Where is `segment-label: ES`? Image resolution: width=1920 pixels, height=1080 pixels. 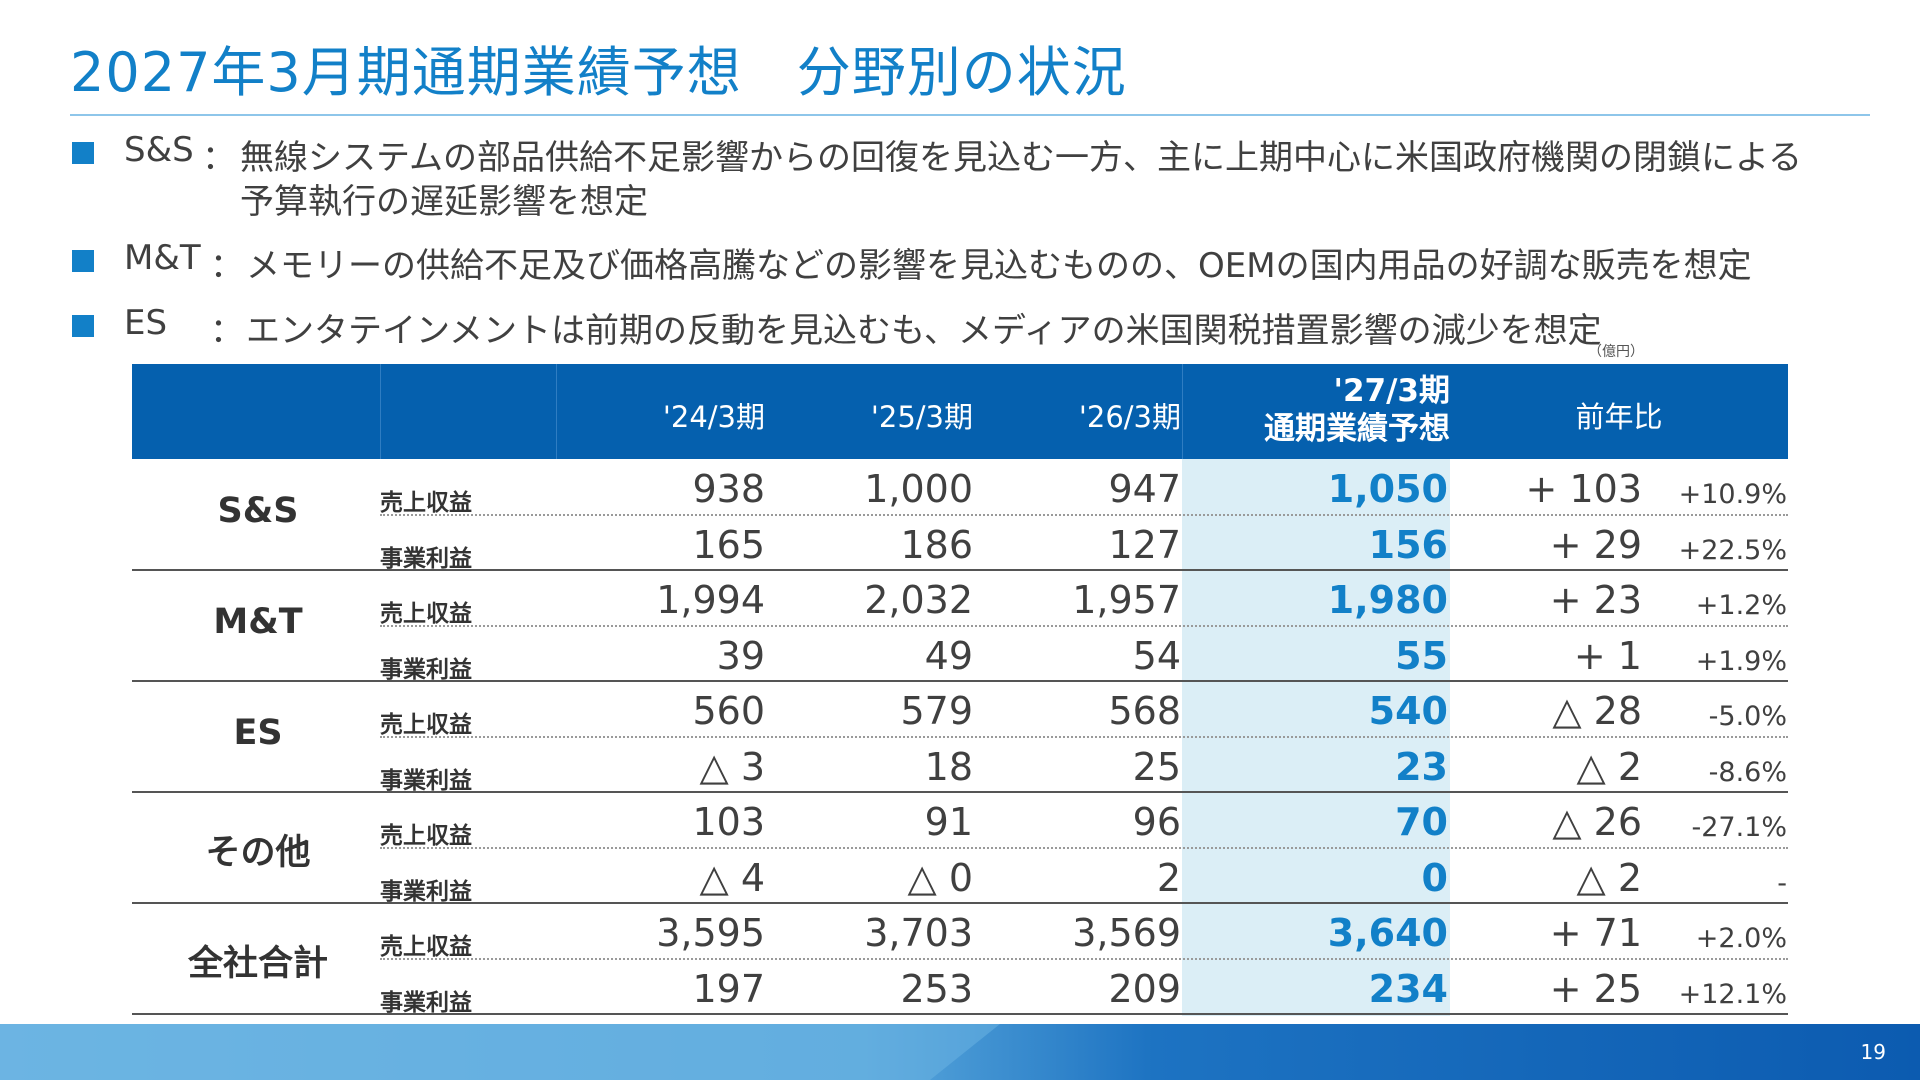 segment-label: ES is located at coordinates (258, 732).